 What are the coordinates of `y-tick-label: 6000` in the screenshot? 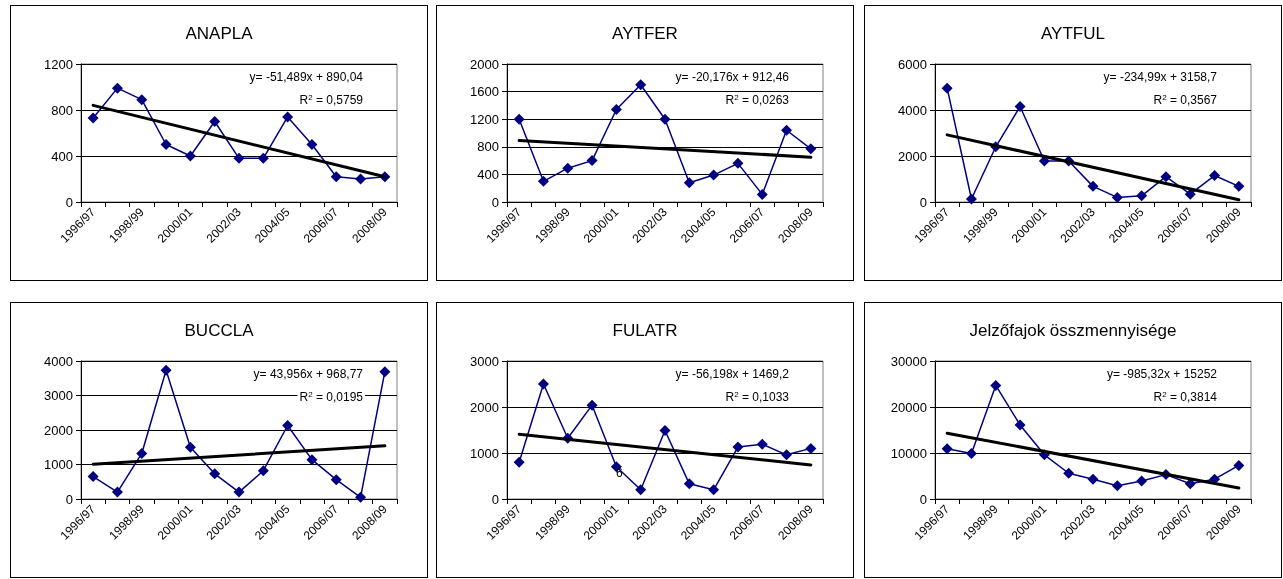 It's located at (912, 64).